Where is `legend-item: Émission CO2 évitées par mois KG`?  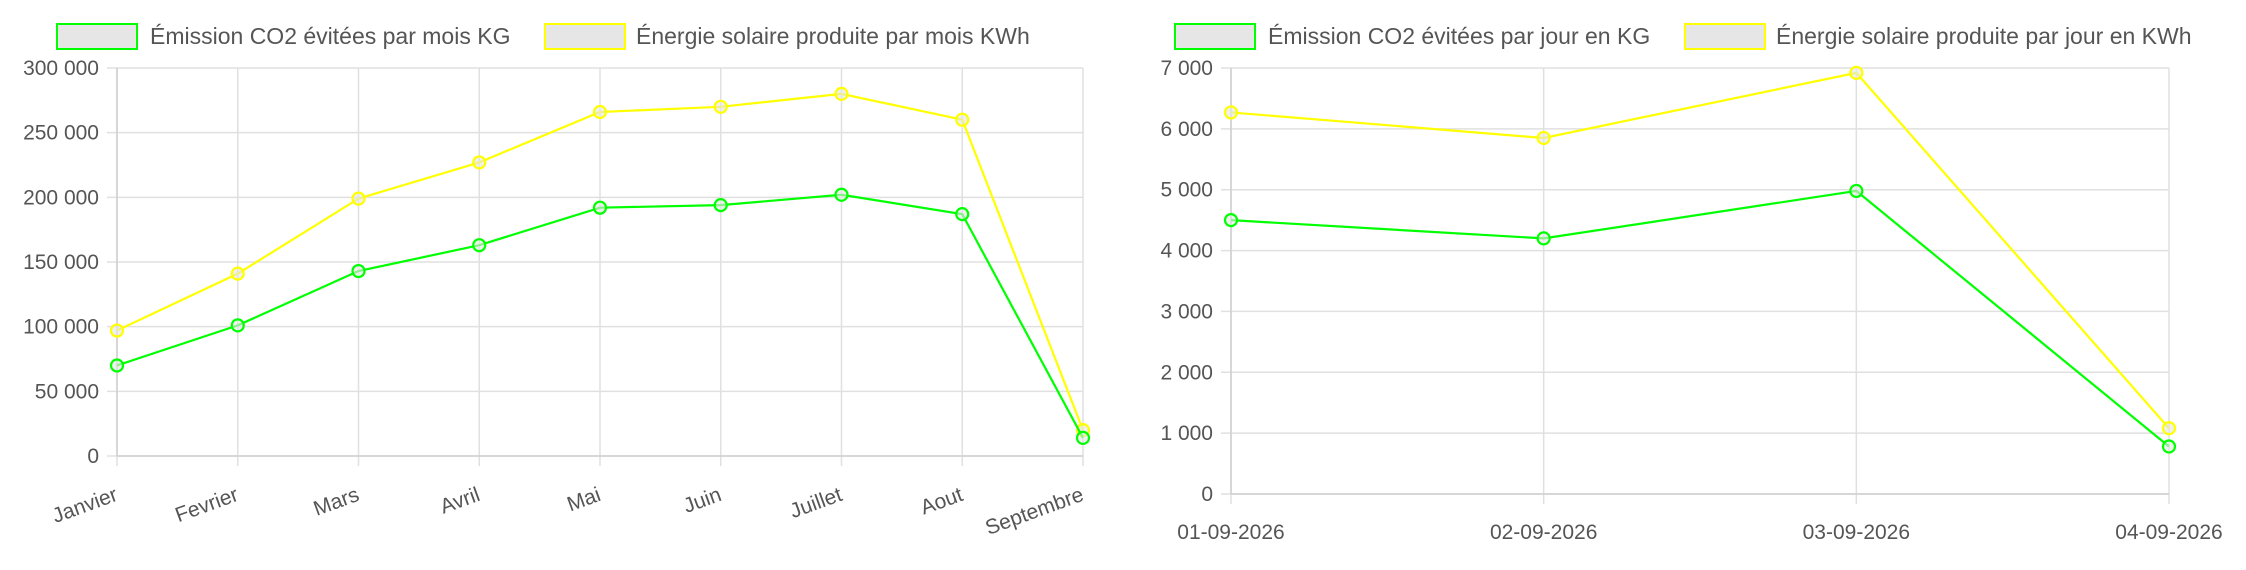
legend-item: Émission CO2 évitées par mois KG is located at coordinates (283, 36).